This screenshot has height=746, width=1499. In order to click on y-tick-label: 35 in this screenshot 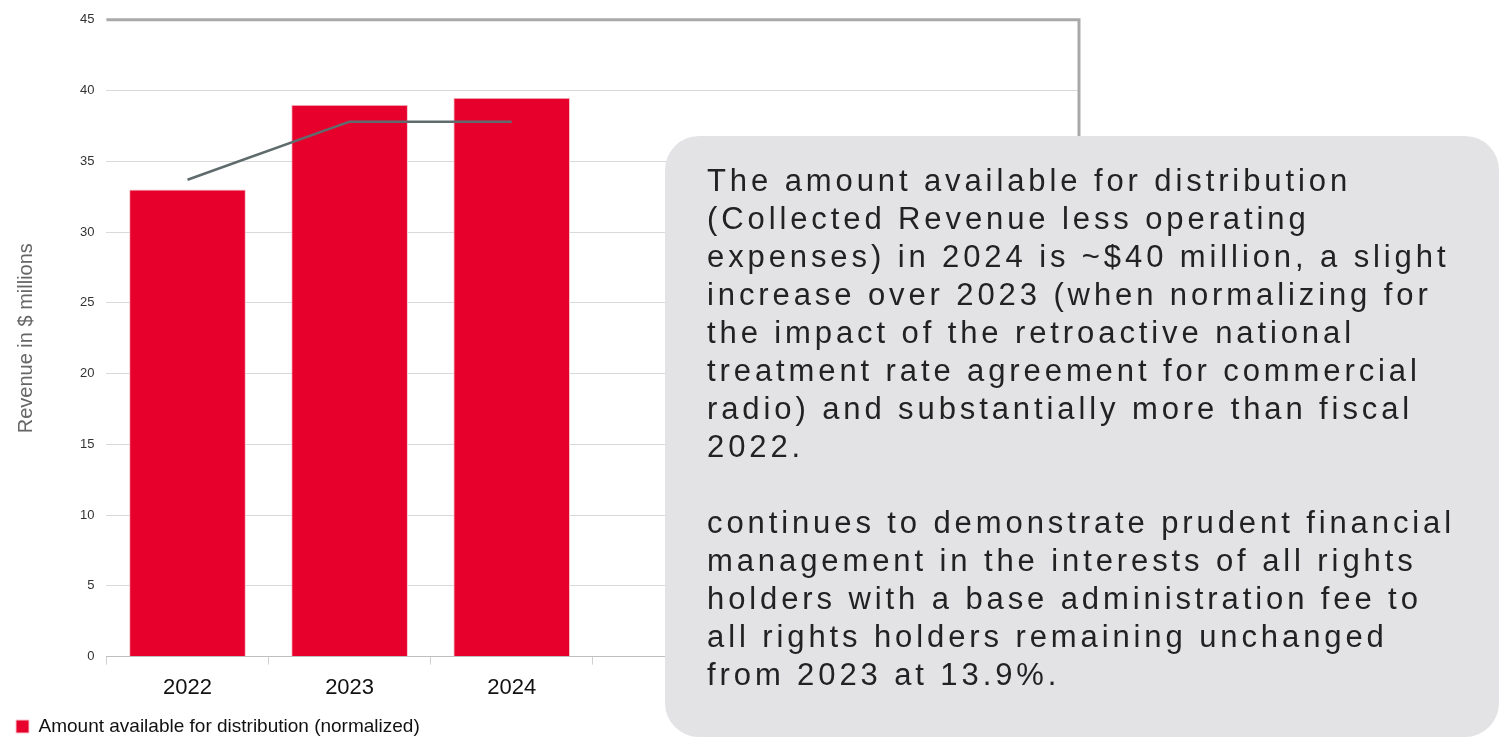, I will do `click(87, 160)`.